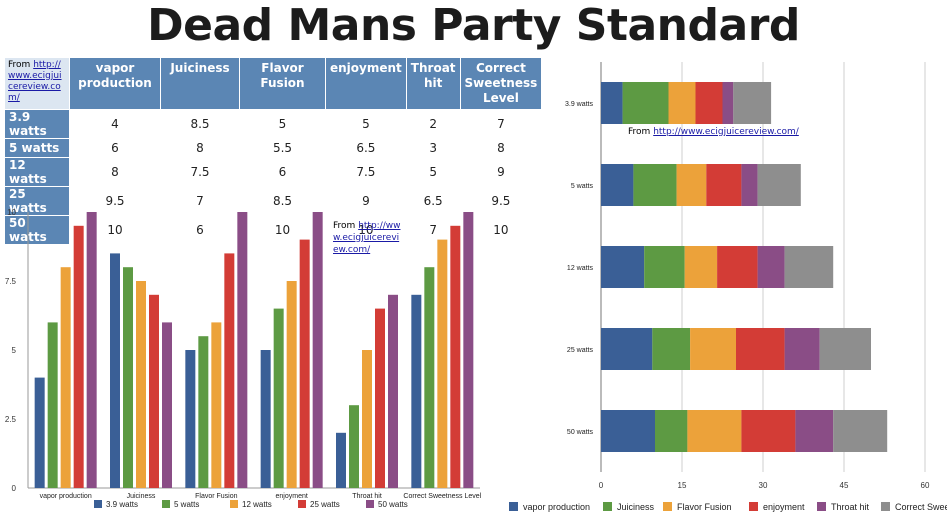  I want to click on legend-label: Juiciness, so click(636, 507).